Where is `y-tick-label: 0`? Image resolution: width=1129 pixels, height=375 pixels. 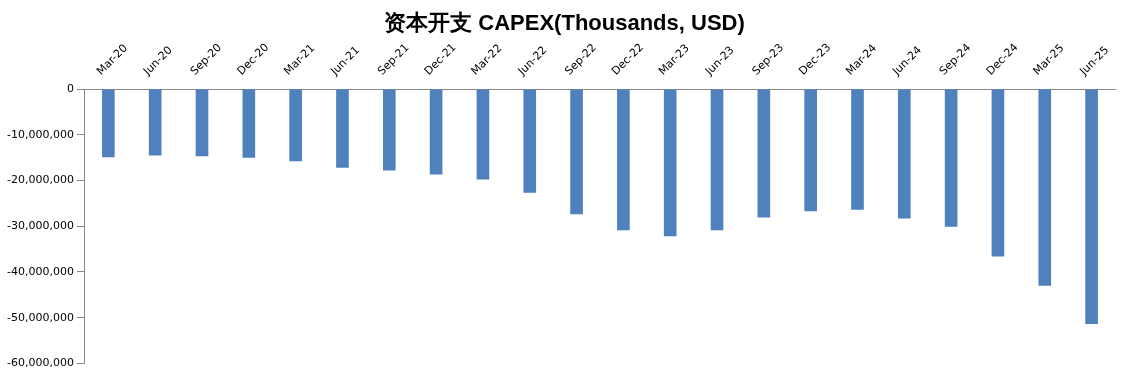 y-tick-label: 0 is located at coordinates (70, 88).